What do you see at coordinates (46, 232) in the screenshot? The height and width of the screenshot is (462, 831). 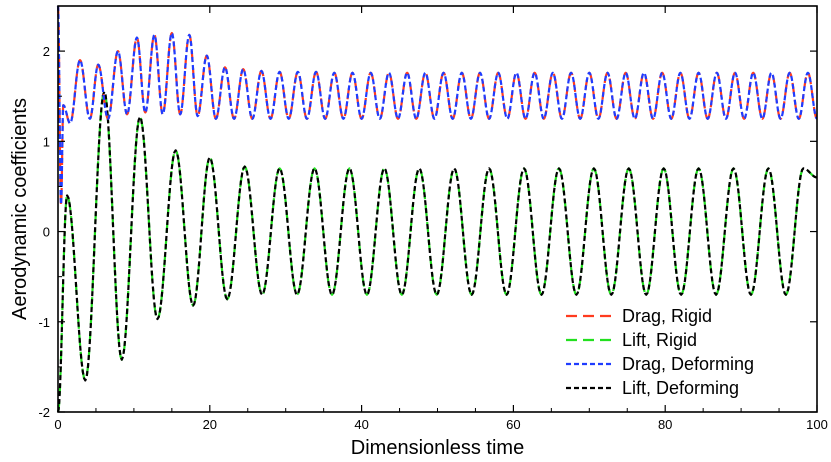 I see `y-tick-label: 0` at bounding box center [46, 232].